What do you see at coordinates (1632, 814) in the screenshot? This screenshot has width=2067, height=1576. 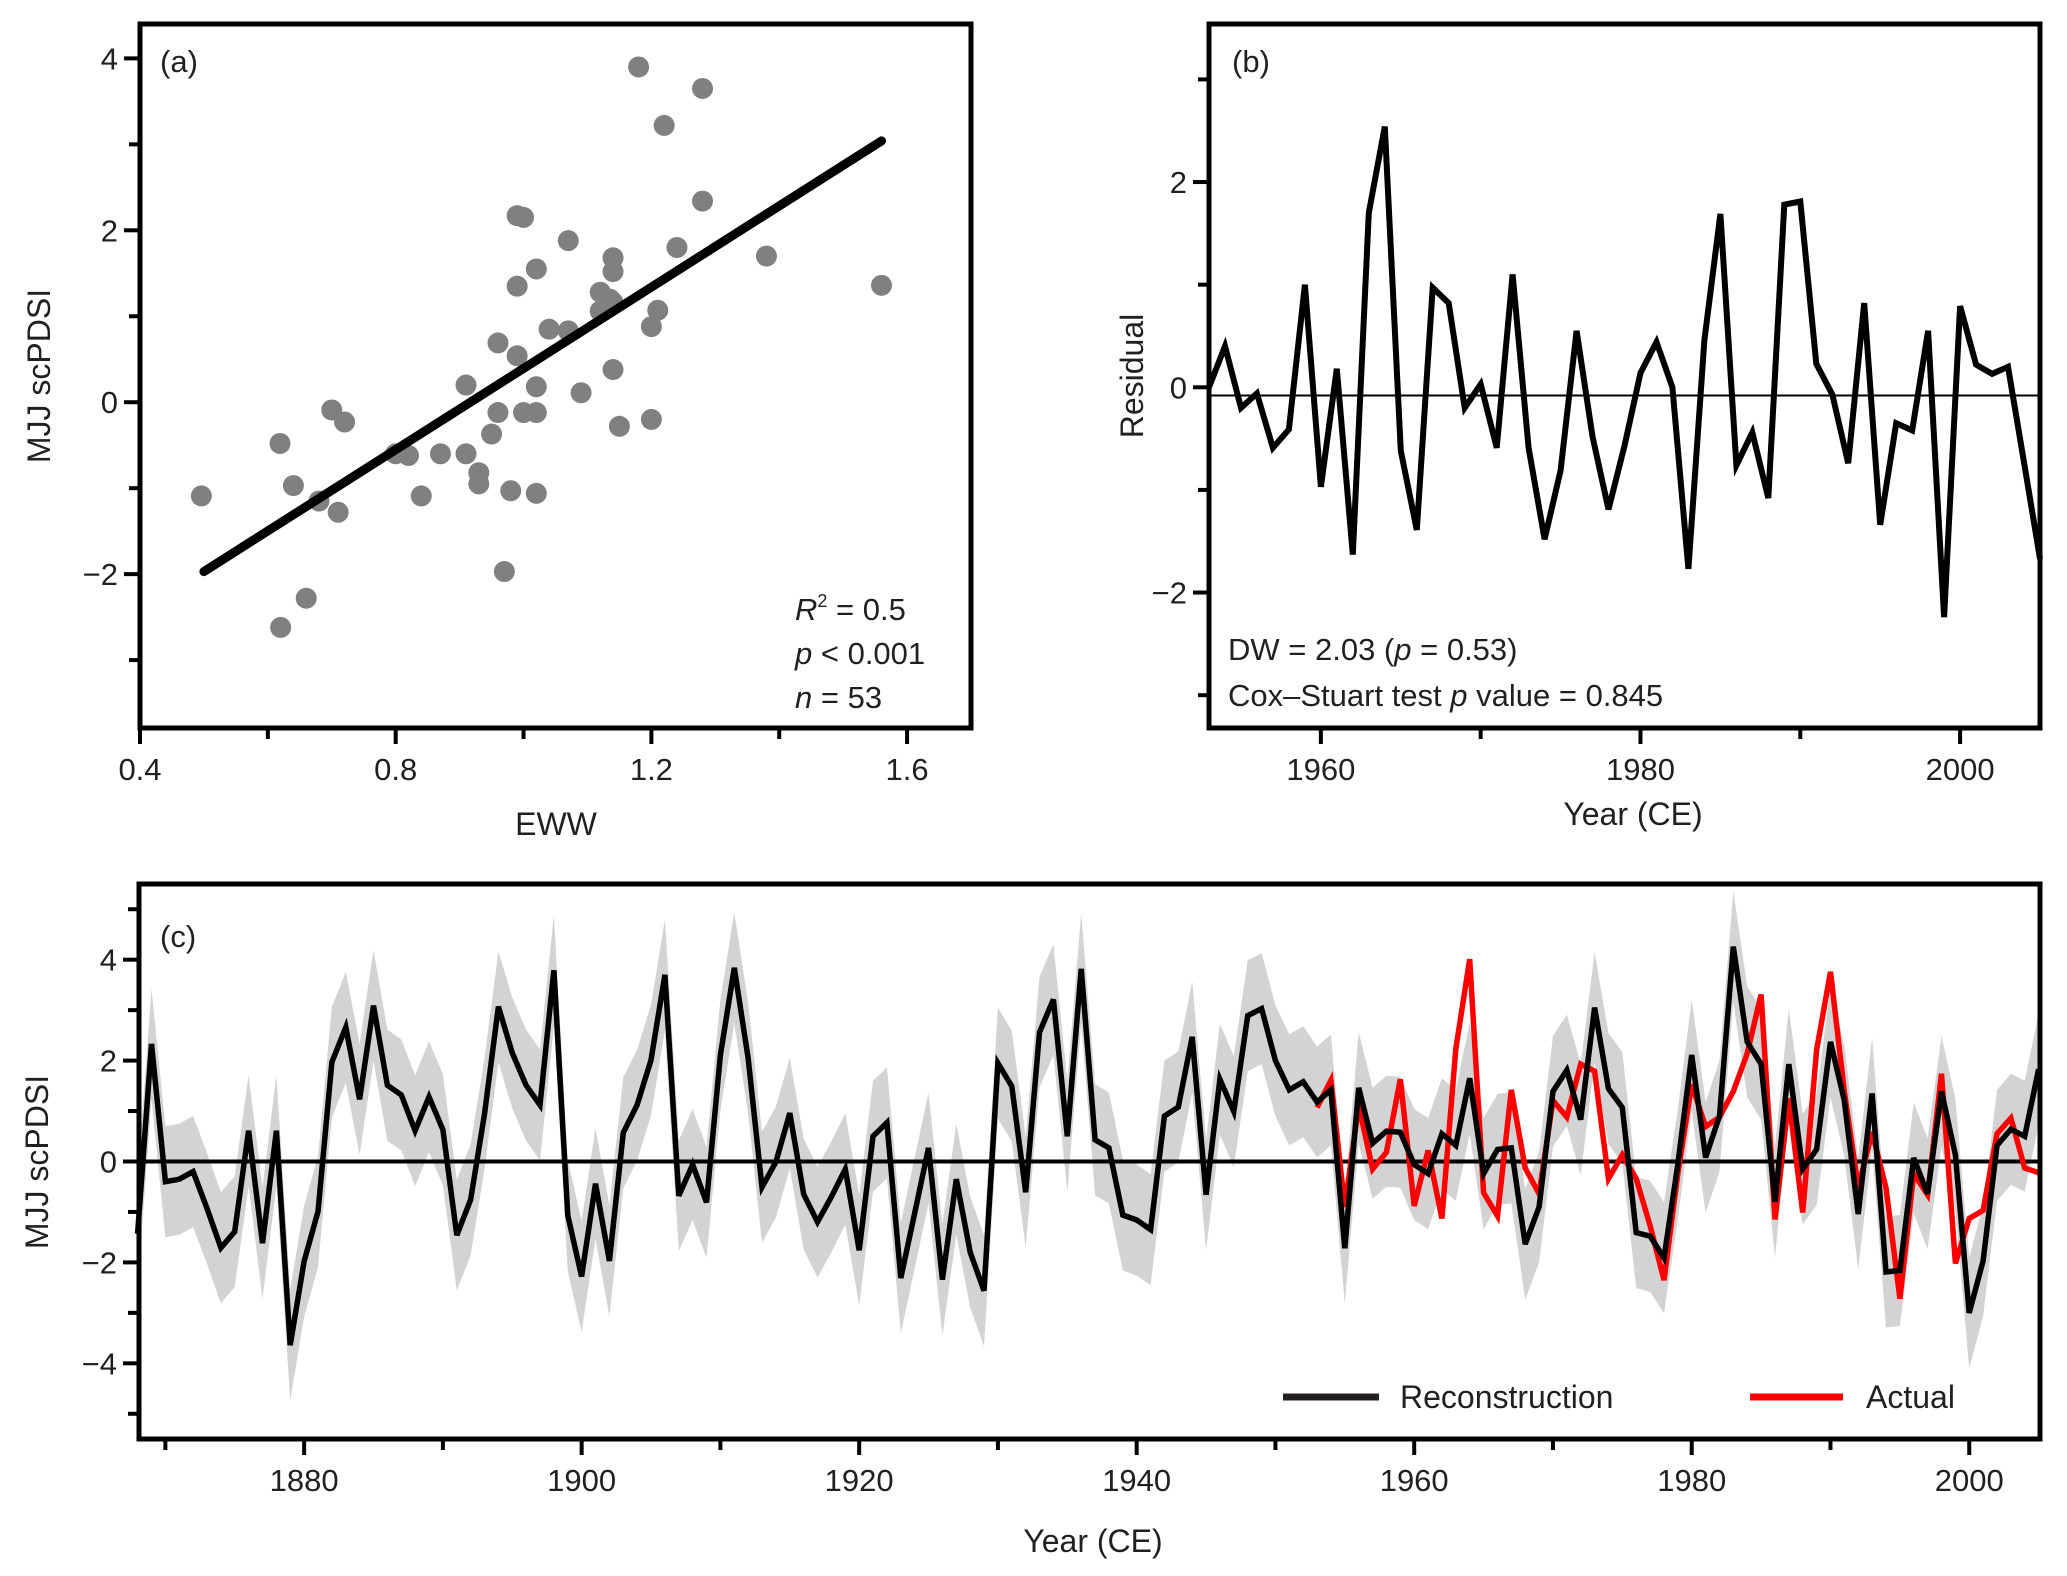 I see `panel-b-x-axis-label: Year (CE)` at bounding box center [1632, 814].